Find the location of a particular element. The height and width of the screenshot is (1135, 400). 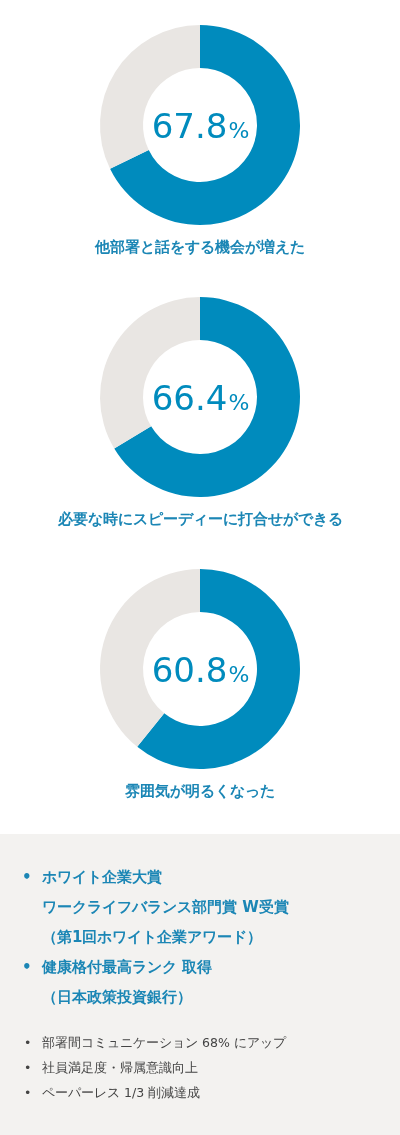

text: • 社員満足度・帰属意識向上 is located at coordinates (111, 1068).